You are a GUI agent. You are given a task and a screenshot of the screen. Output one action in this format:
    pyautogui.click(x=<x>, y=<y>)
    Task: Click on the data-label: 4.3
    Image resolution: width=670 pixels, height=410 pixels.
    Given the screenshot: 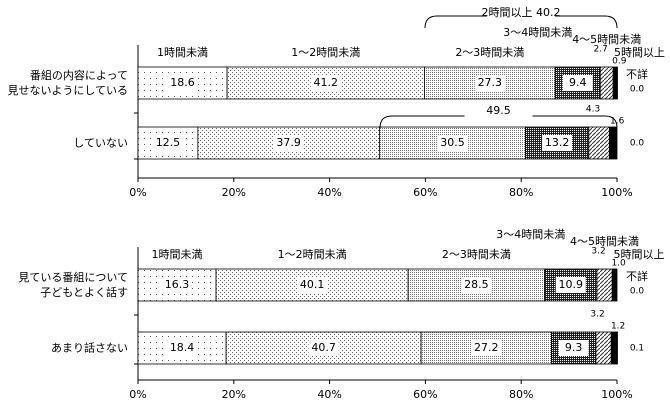 What is the action you would take?
    pyautogui.click(x=593, y=110)
    